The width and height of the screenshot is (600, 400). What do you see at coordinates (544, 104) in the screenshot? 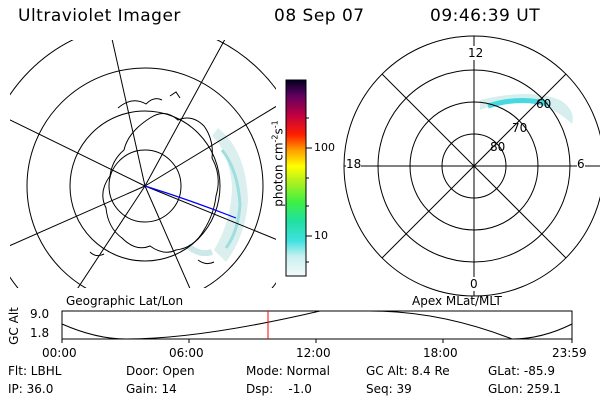
I see `mlat-label-60: 60` at bounding box center [544, 104].